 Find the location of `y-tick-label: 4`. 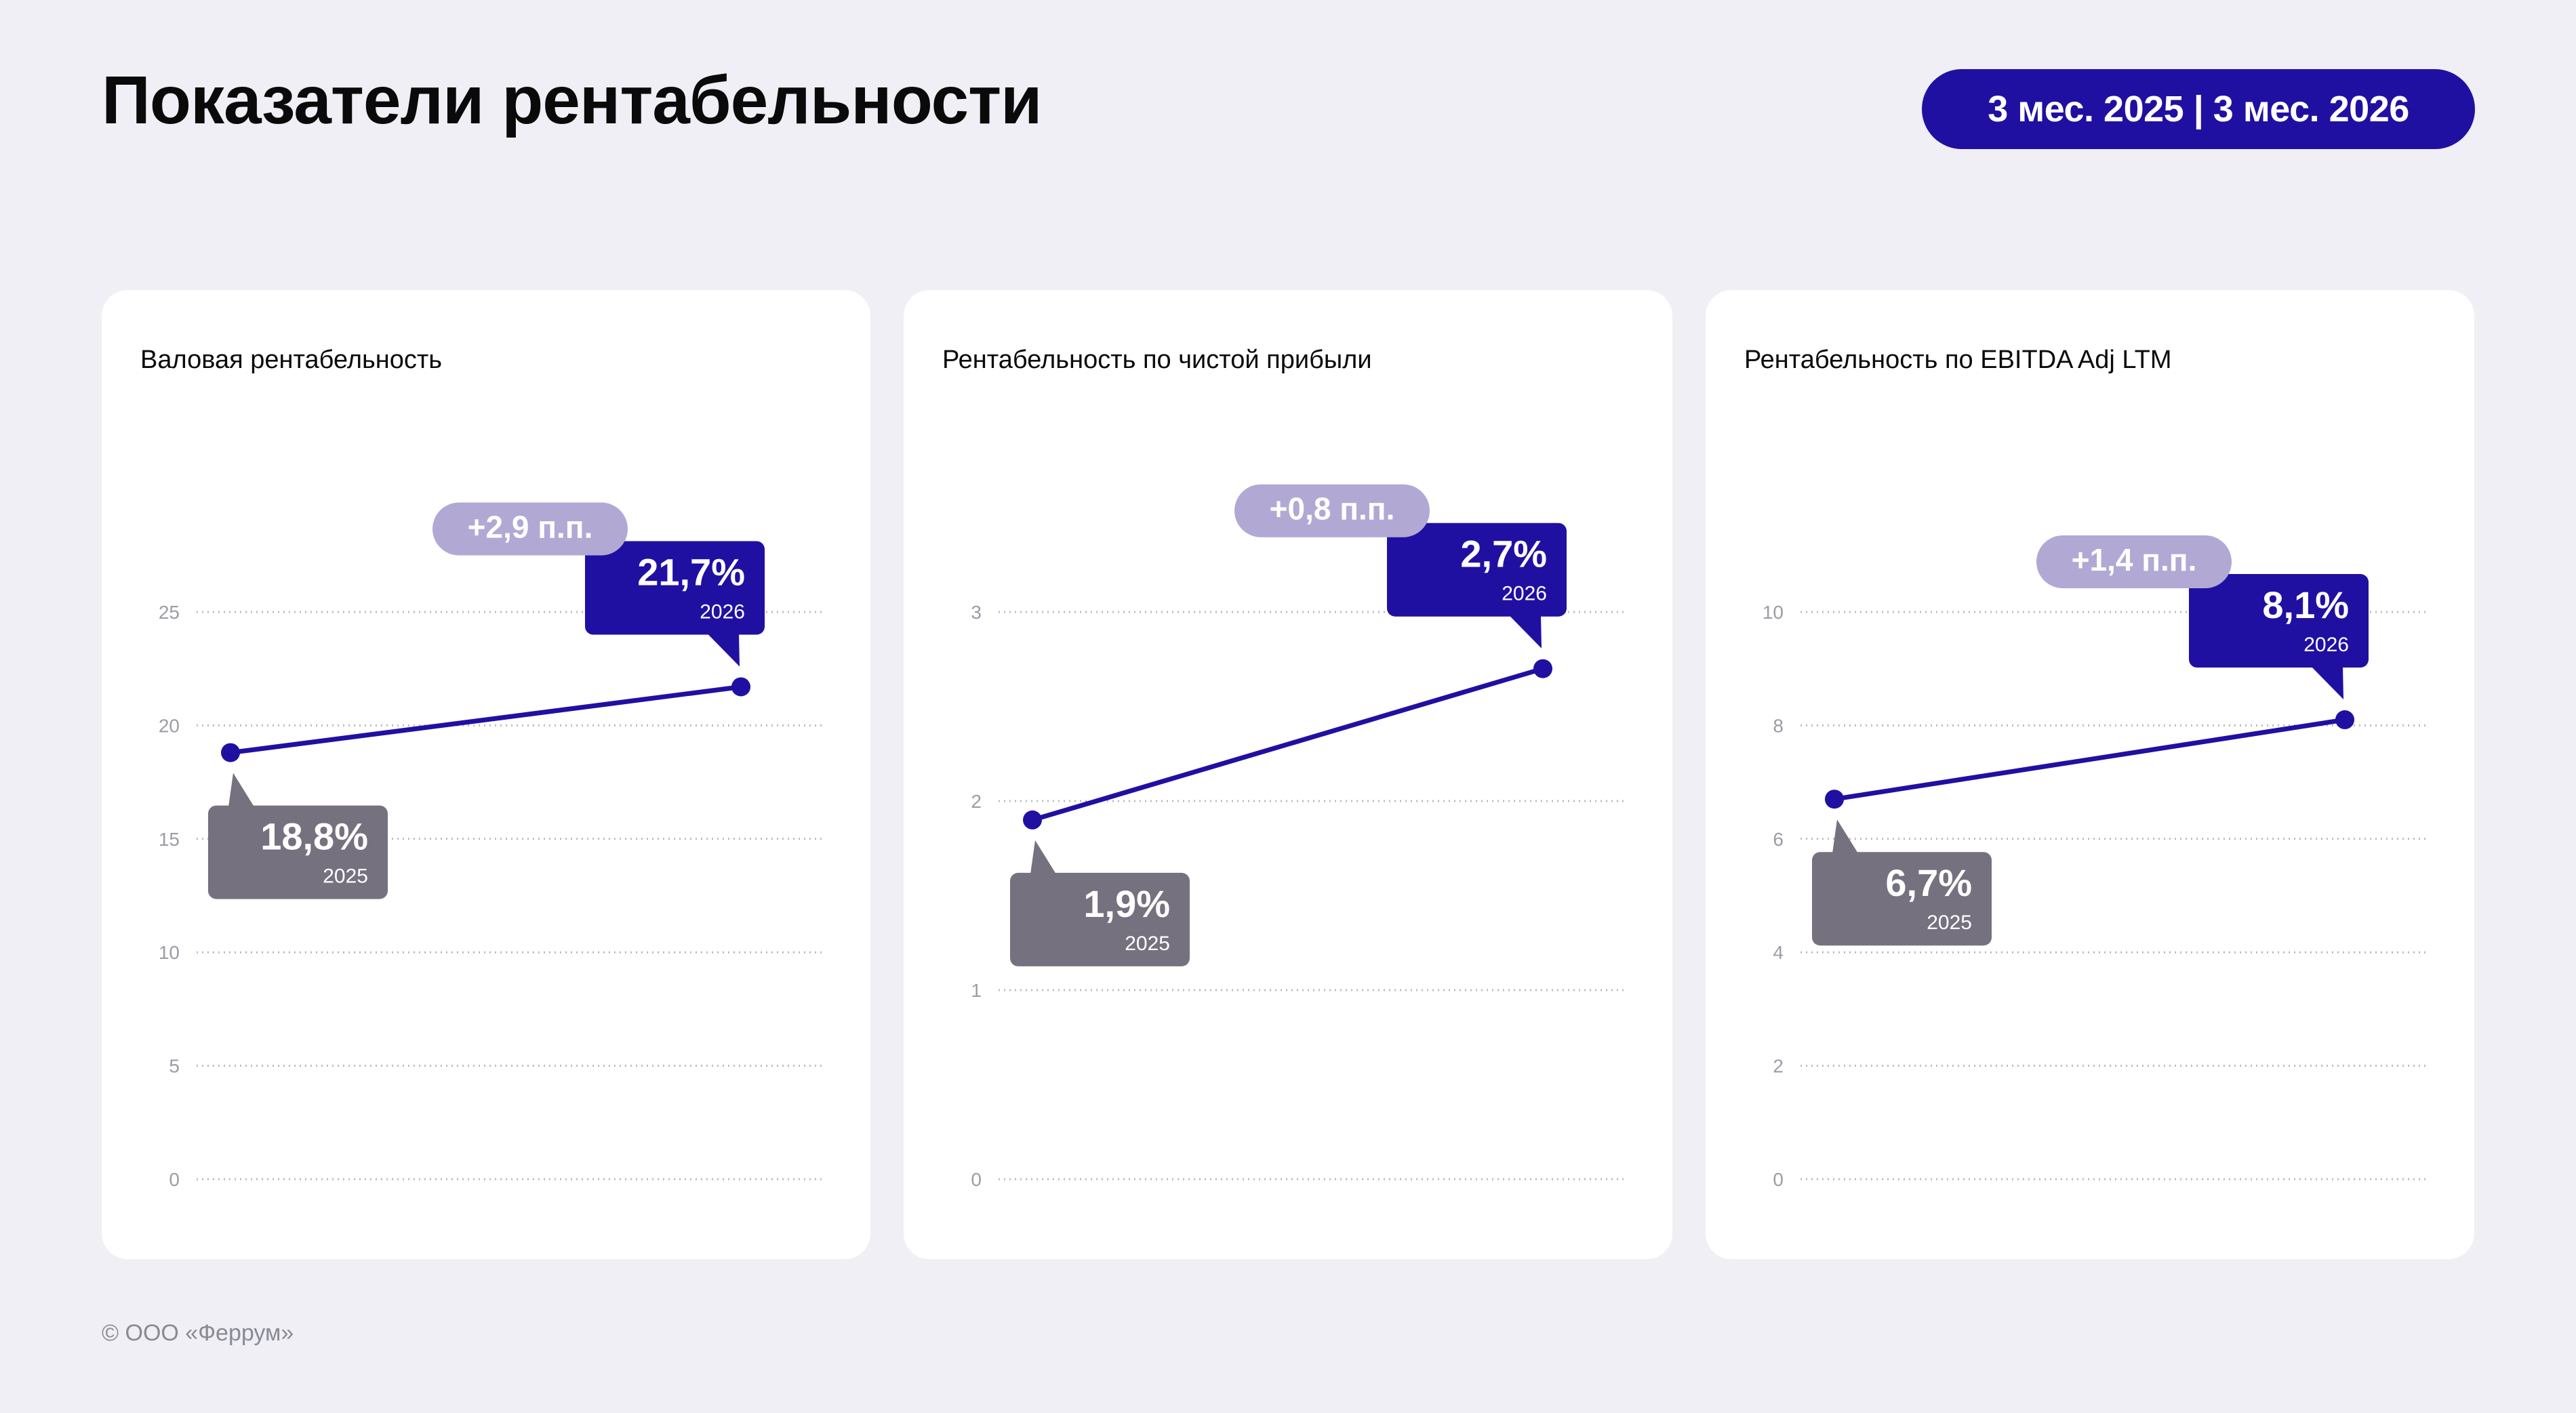

y-tick-label: 4 is located at coordinates (1778, 952).